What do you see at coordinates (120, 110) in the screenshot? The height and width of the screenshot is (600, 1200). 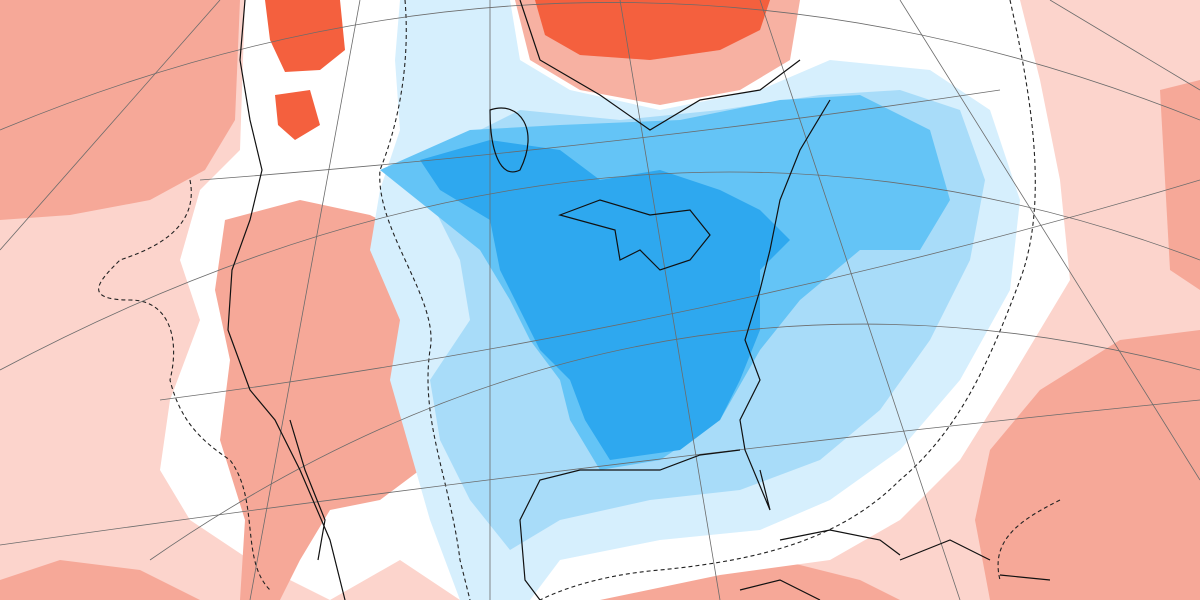 I see `warm-area-nw` at bounding box center [120, 110].